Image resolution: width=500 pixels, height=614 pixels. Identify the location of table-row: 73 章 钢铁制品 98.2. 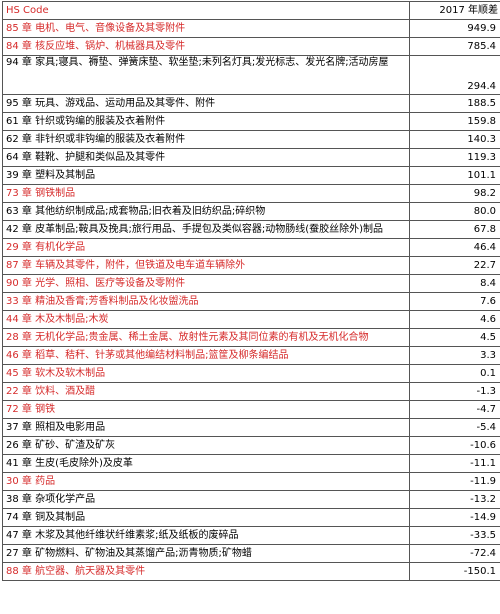
(251, 193).